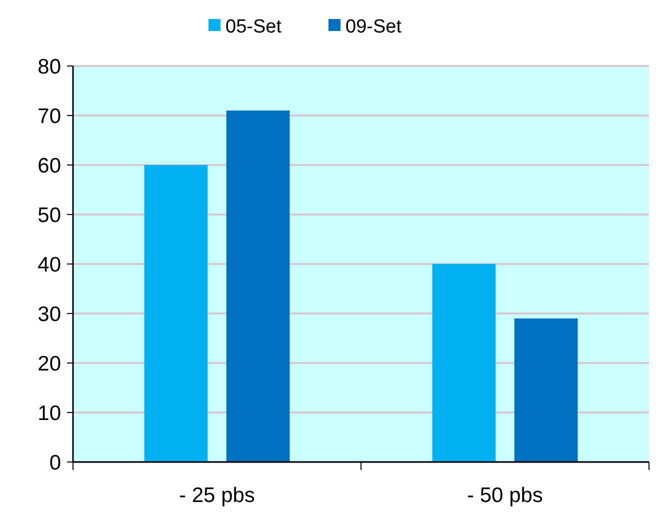  What do you see at coordinates (217, 495) in the screenshot?
I see `x-tick-label: - 25 pbs` at bounding box center [217, 495].